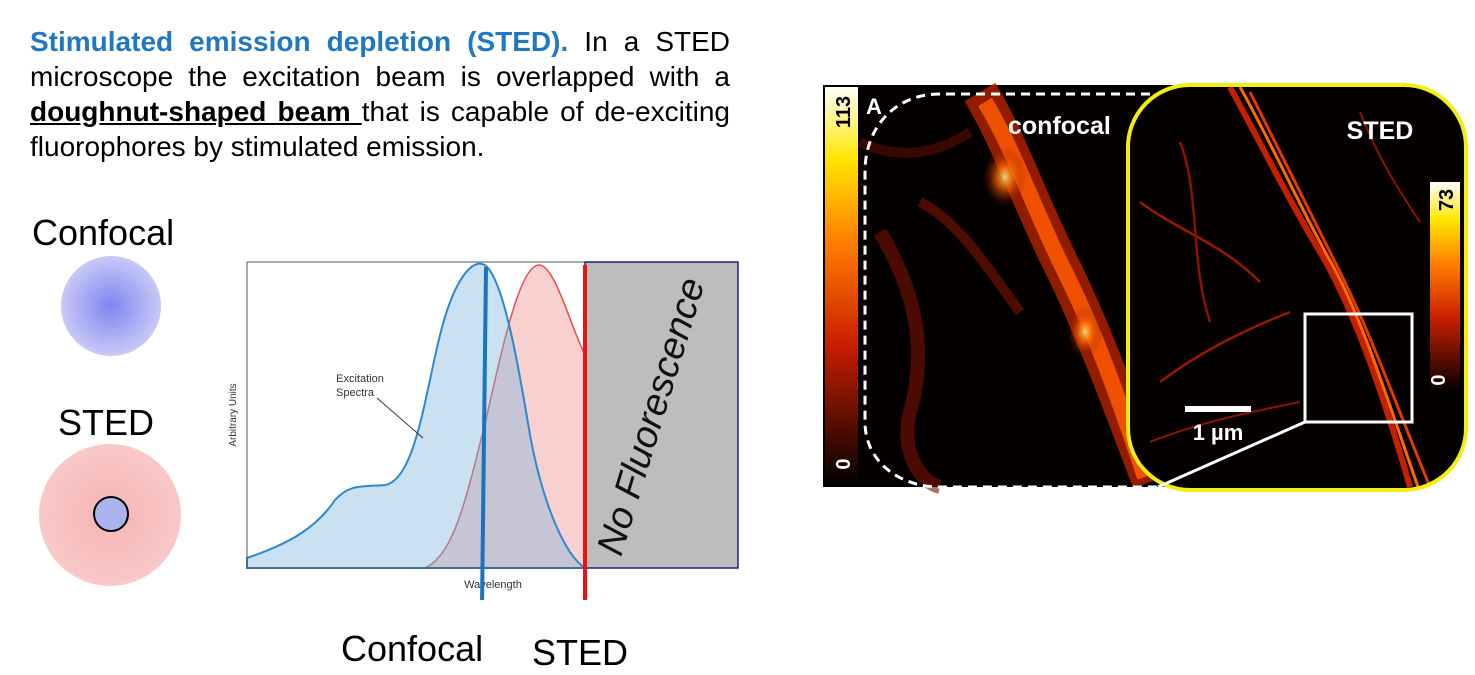 This screenshot has height=675, width=1475. What do you see at coordinates (493, 585) in the screenshot?
I see `x-axis-label: Wavelength` at bounding box center [493, 585].